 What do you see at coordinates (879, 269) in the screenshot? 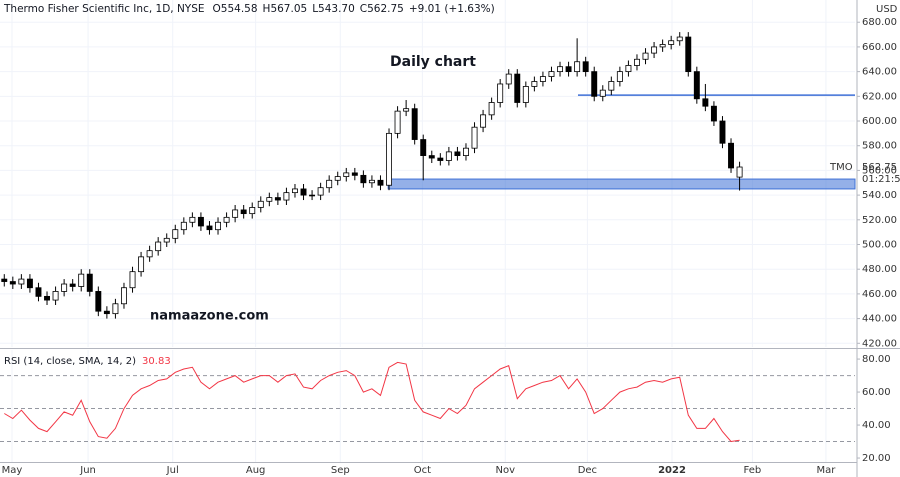
I see `y-tick-label: 480.00` at bounding box center [879, 269].